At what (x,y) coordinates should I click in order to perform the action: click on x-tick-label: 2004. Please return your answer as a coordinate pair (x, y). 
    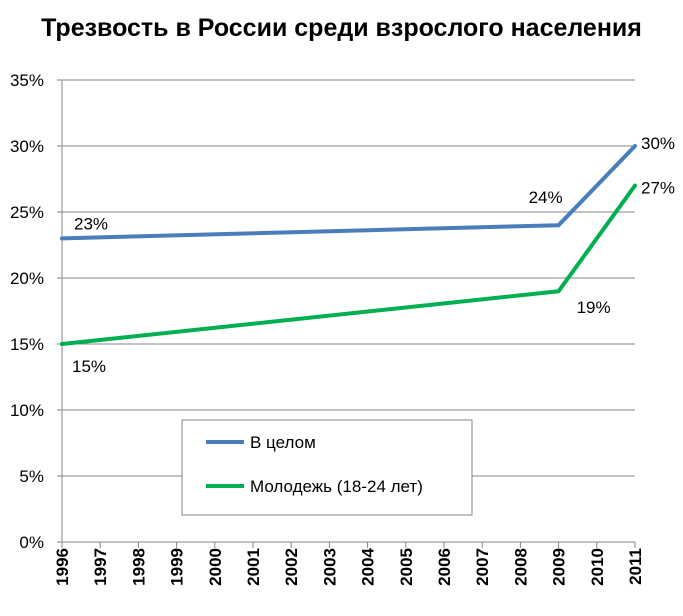
    Looking at the image, I should click on (368, 566).